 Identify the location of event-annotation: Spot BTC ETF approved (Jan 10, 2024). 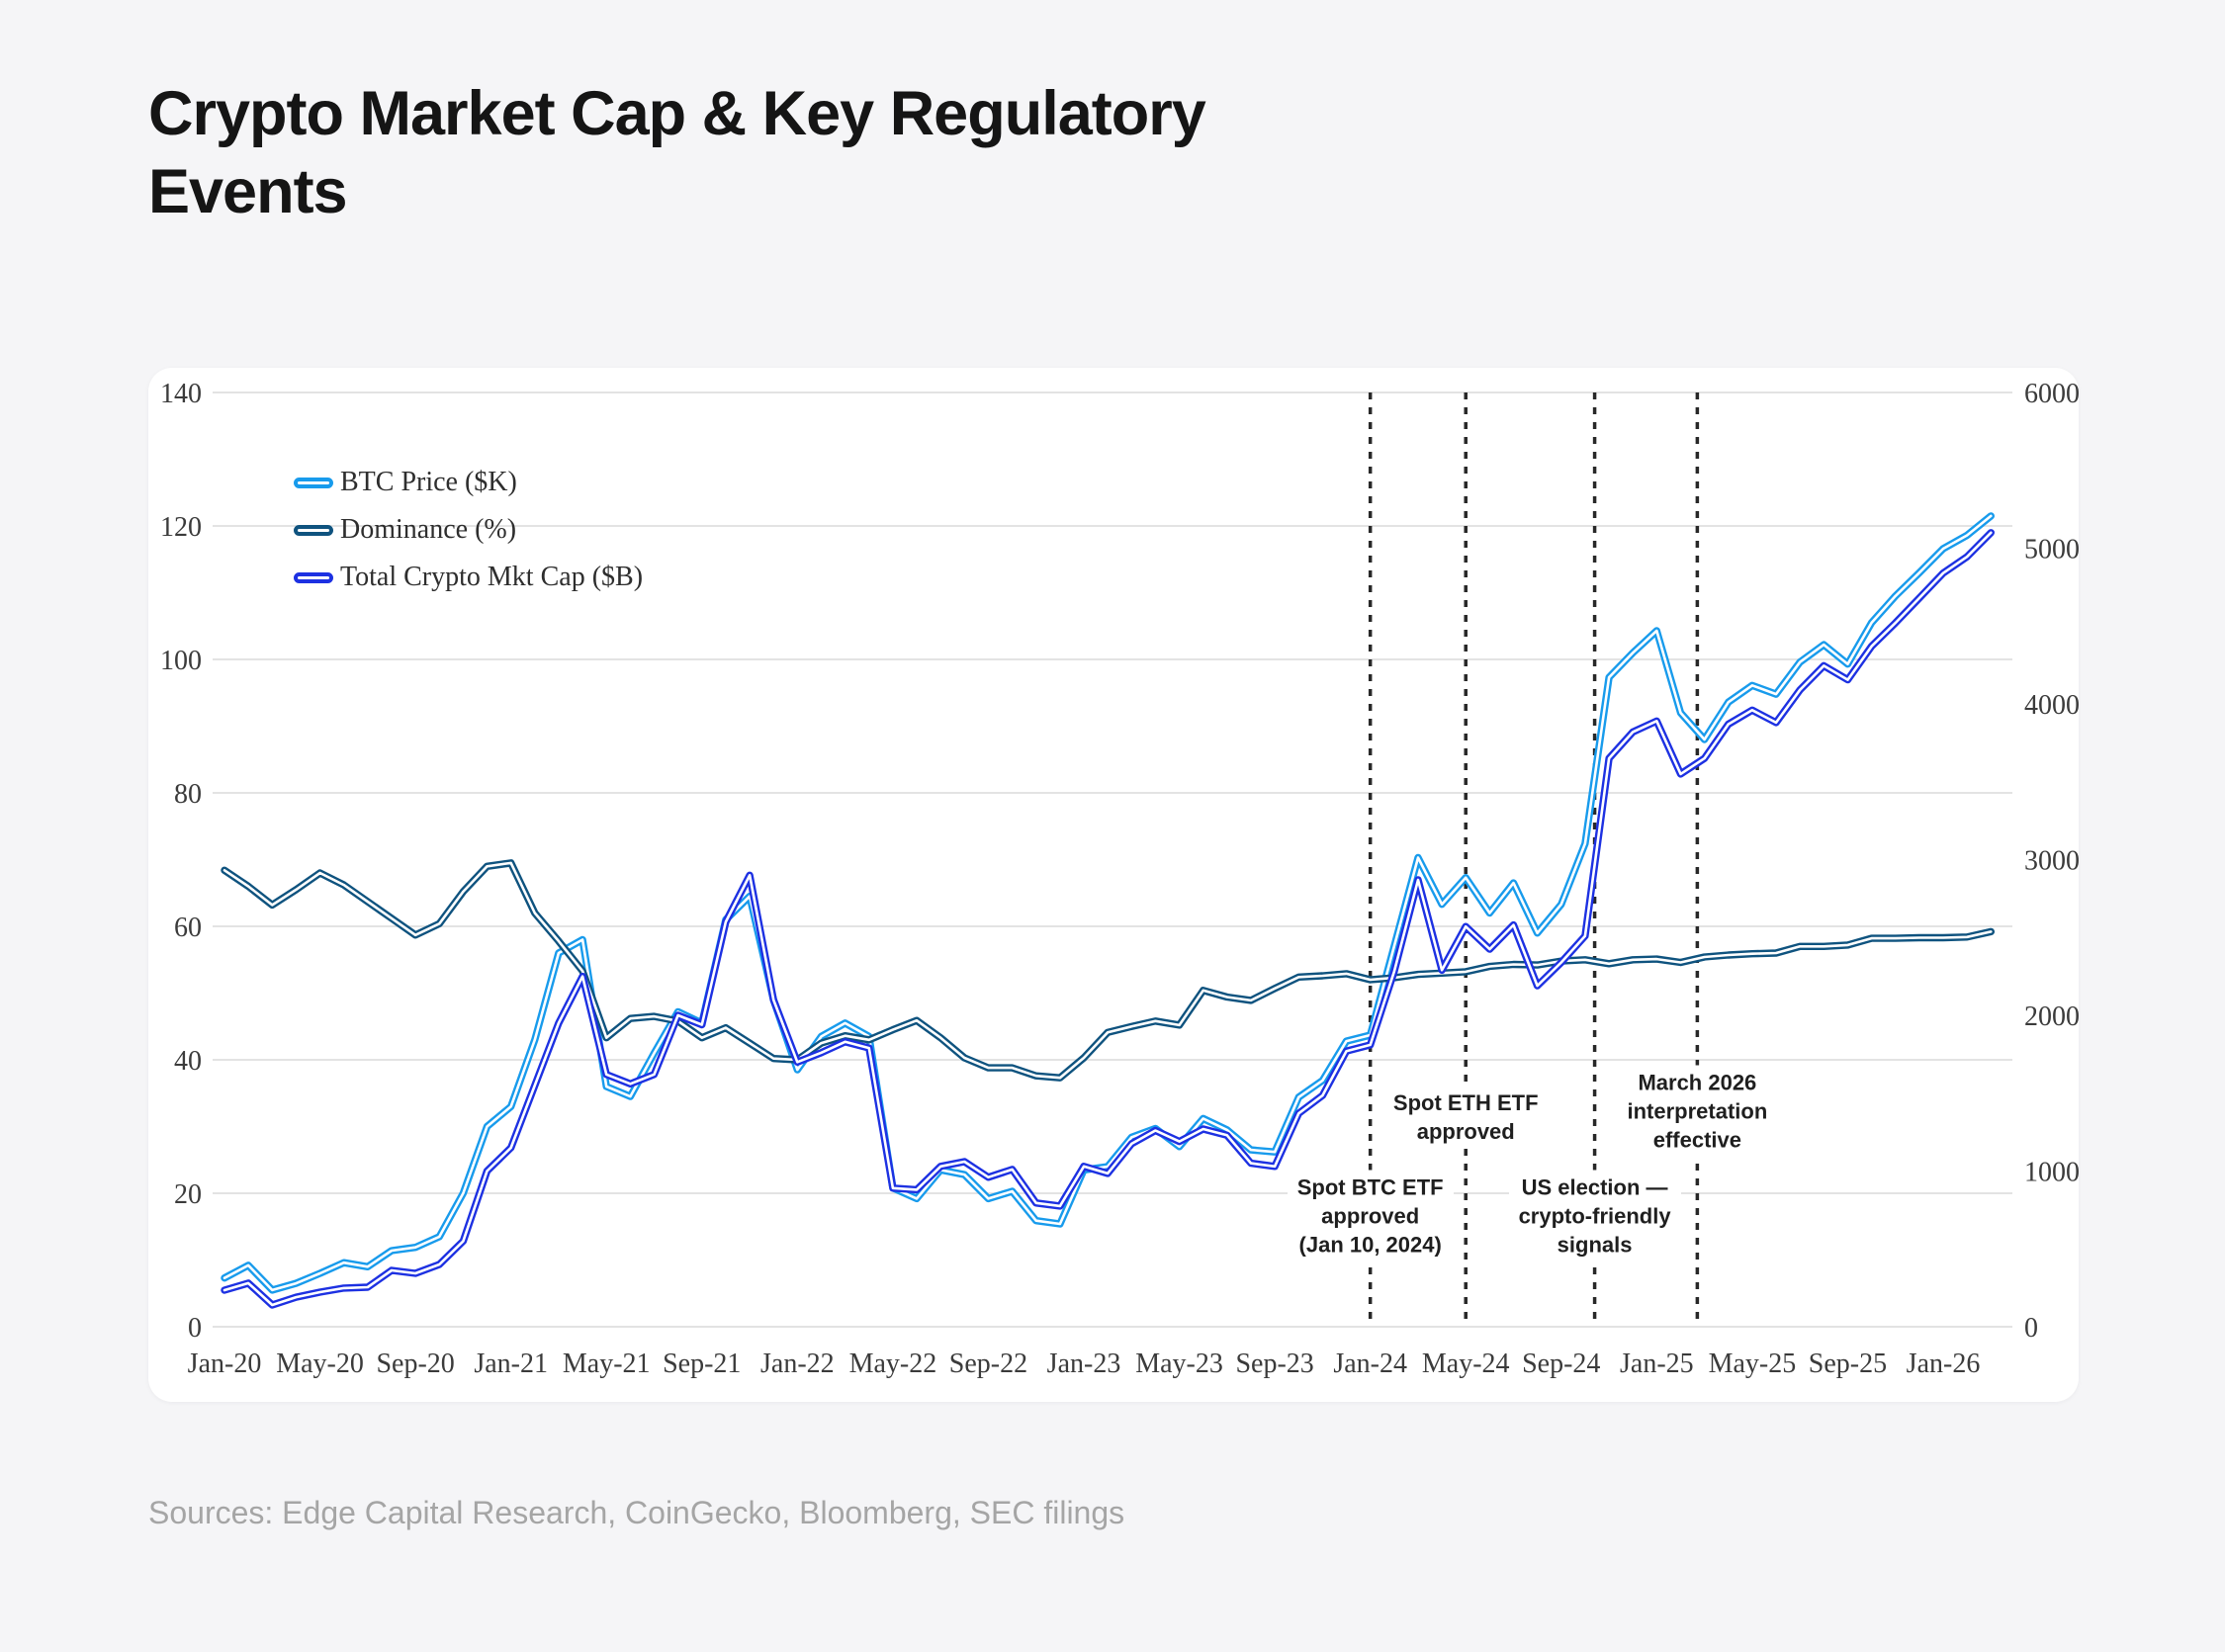
(1370, 1216).